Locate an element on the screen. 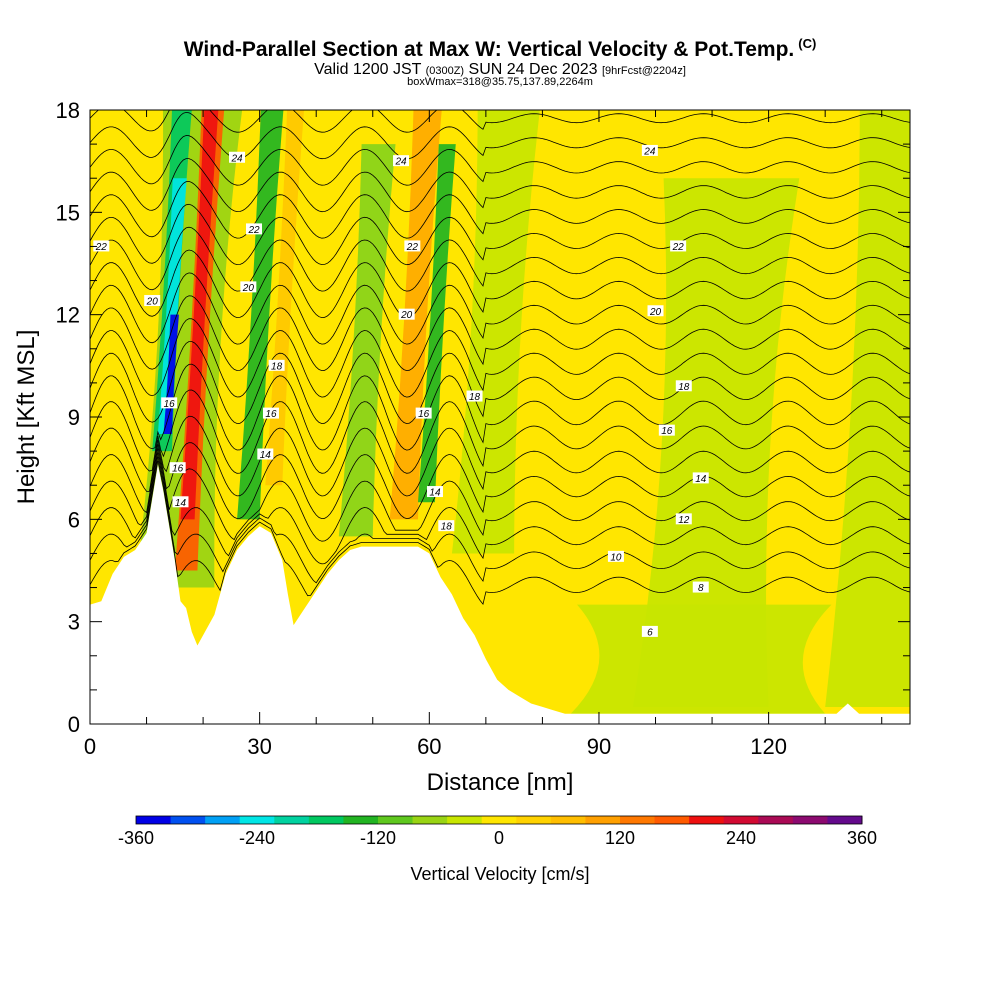 The width and height of the screenshot is (1000, 1000). valid-time-a: Valid 1200 JST is located at coordinates (370, 69).